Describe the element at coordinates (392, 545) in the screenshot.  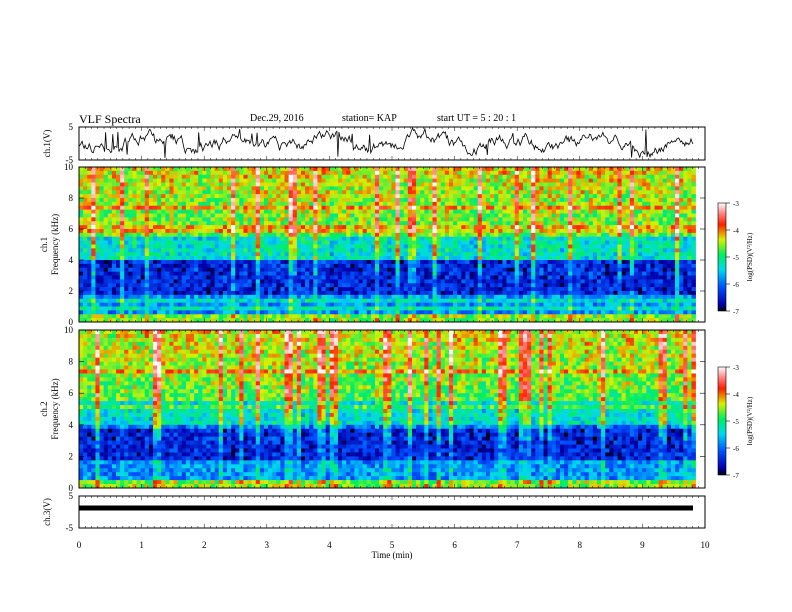
I see `x-tick-label: 5` at that location.